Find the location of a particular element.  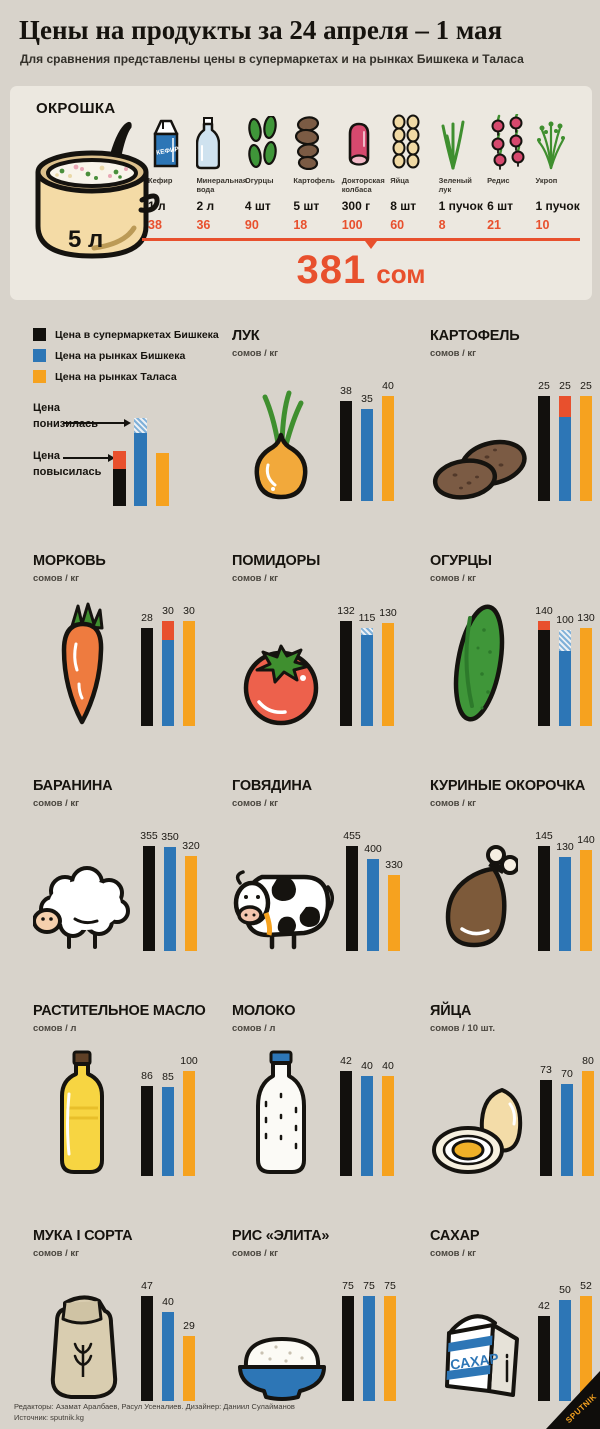

chart-yajtsa: ЯЙЦА сомов / 10 шт. 73 70 80 is located at coordinates (512, 1105).